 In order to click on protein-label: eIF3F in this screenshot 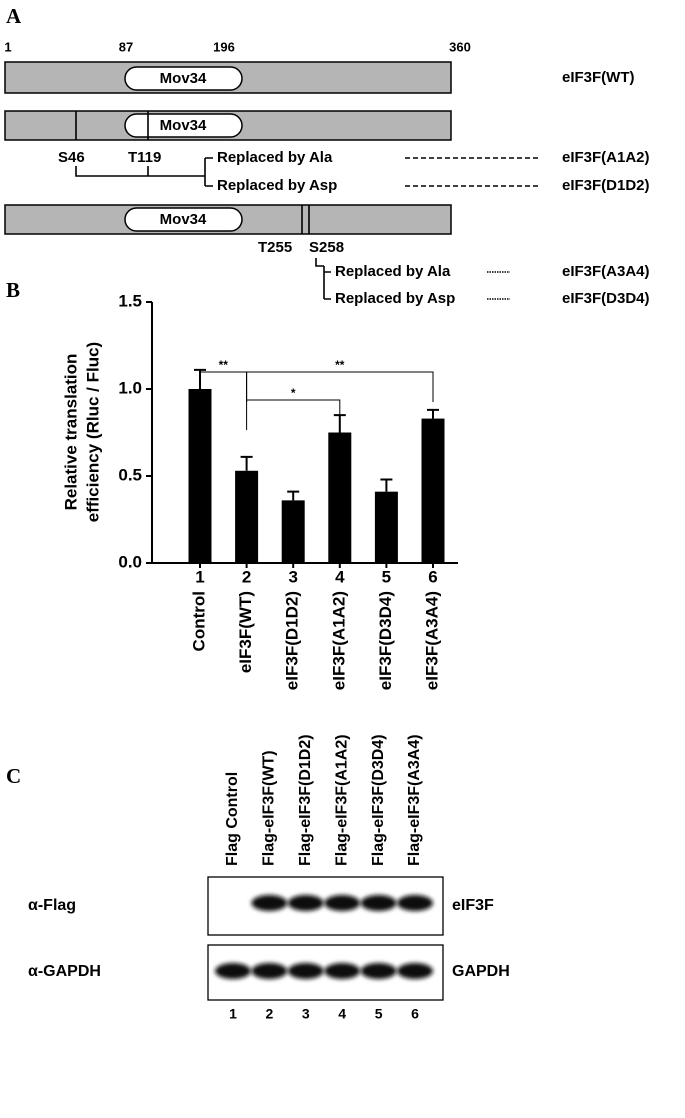, I will do `click(473, 905)`.